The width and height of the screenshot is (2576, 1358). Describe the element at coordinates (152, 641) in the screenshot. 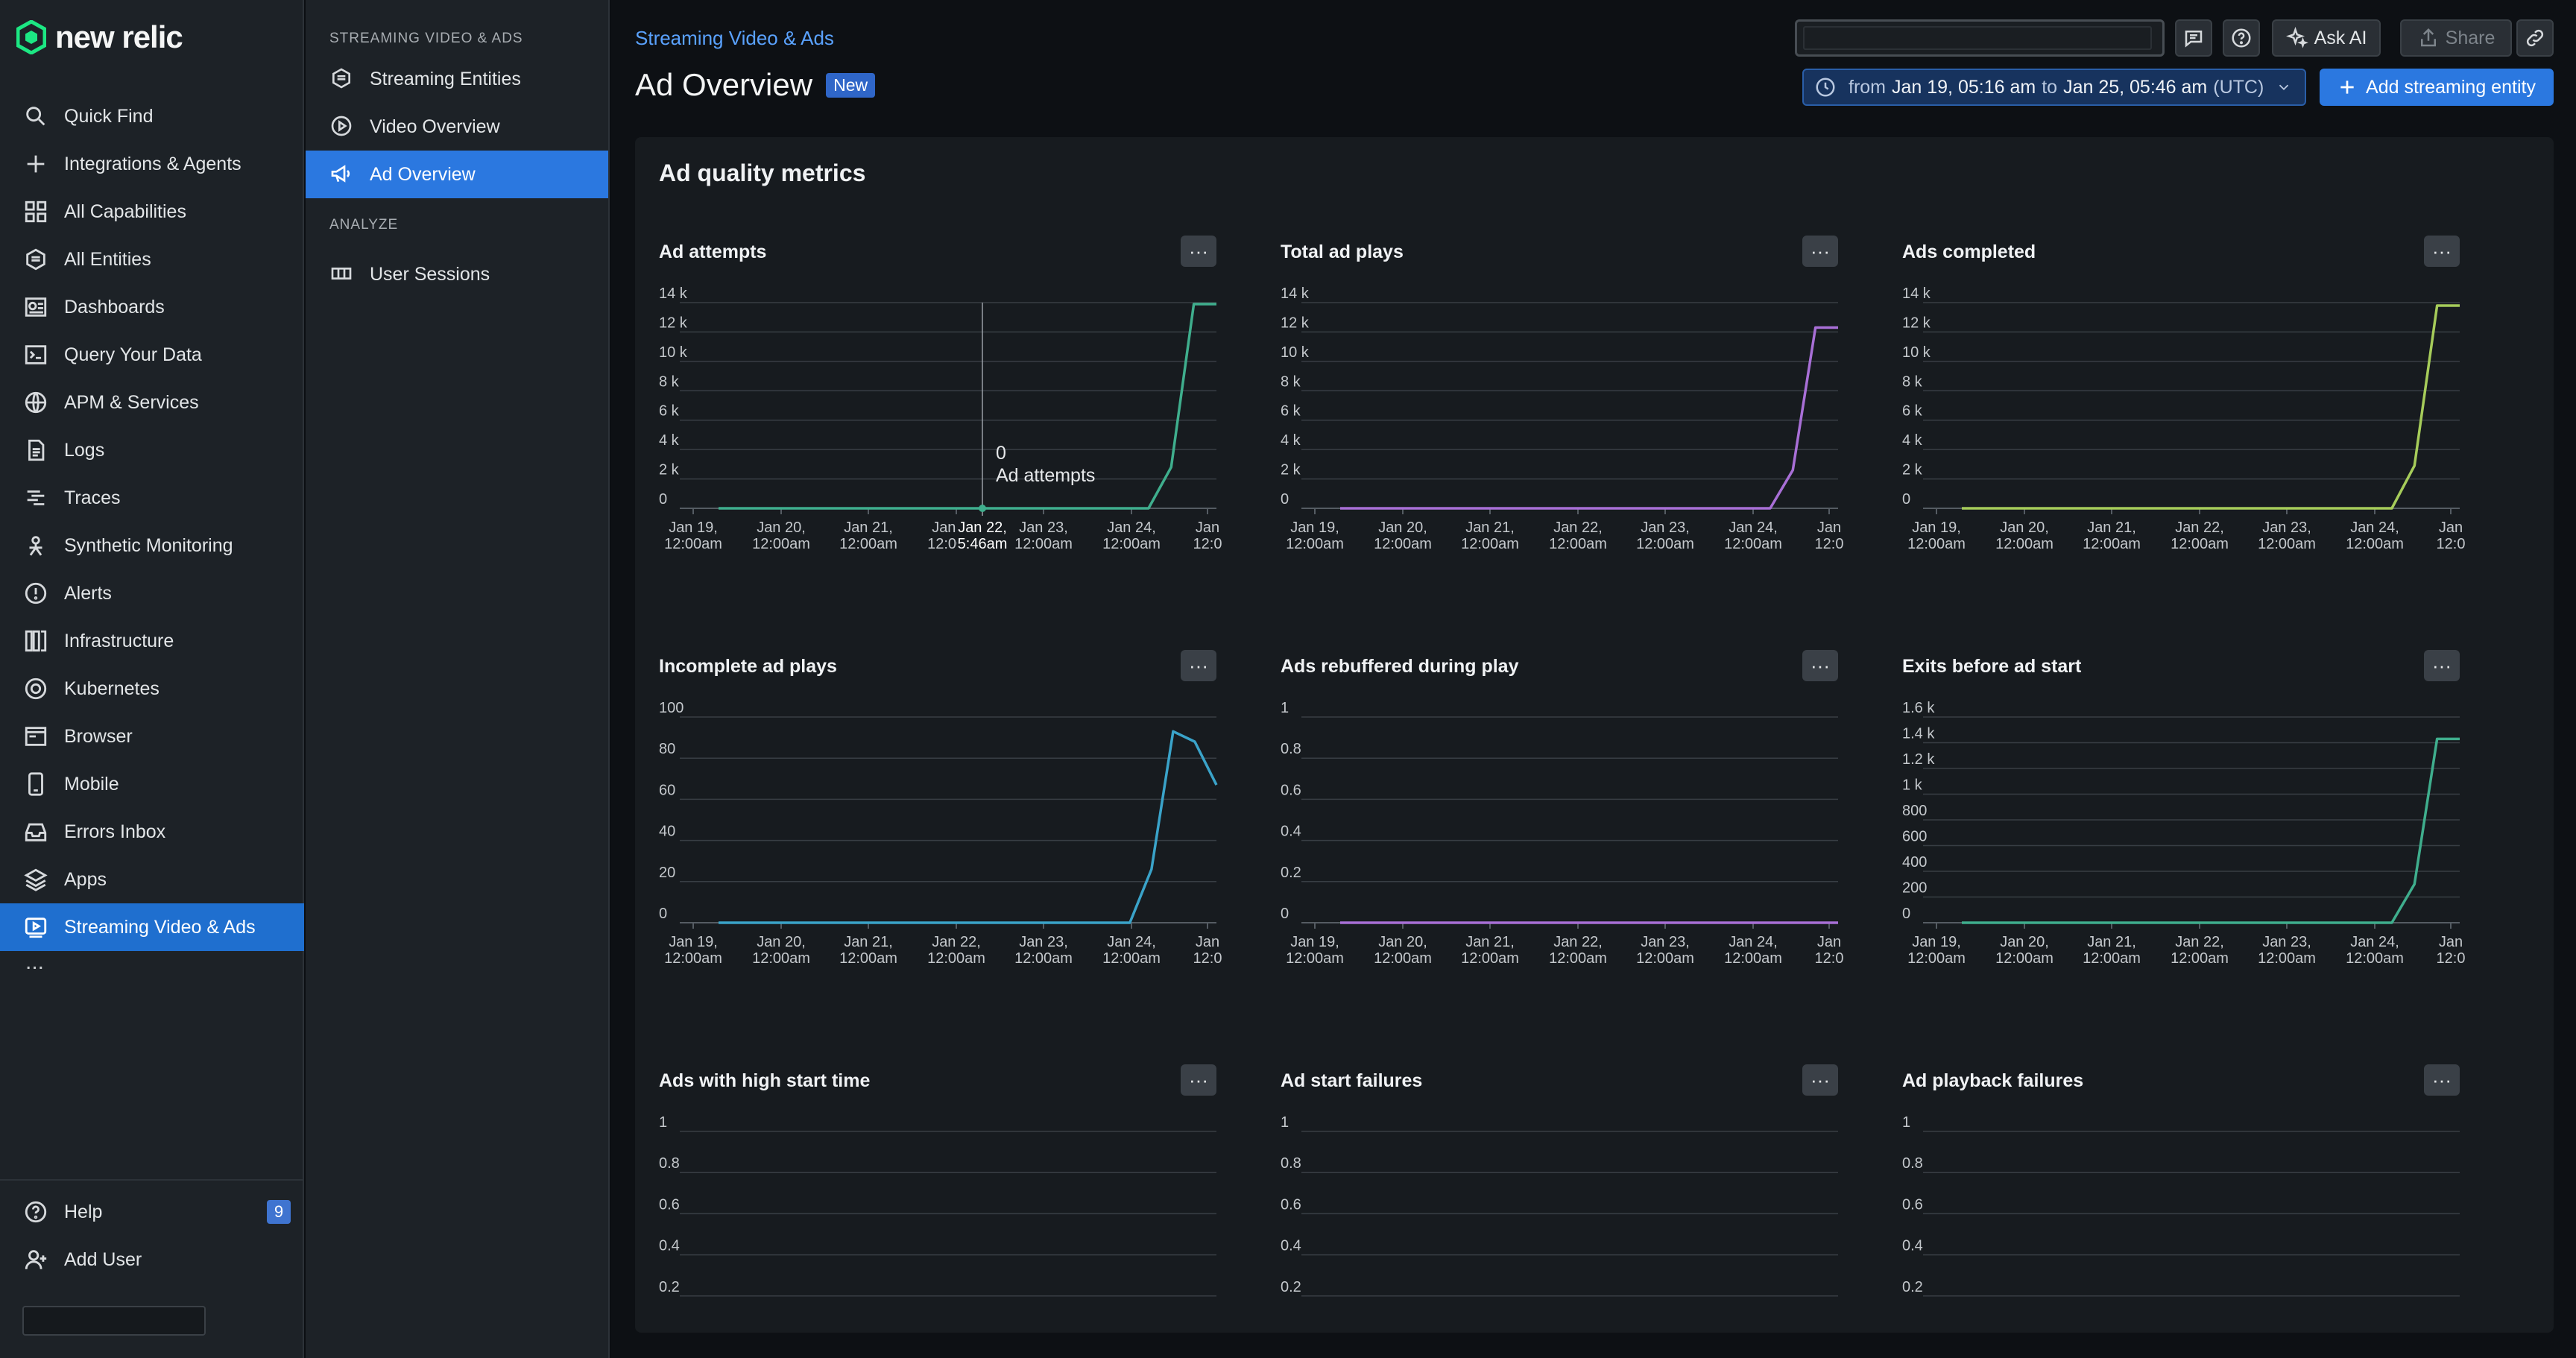

I see `nav-item-infrastructure: Infrastructure` at that location.